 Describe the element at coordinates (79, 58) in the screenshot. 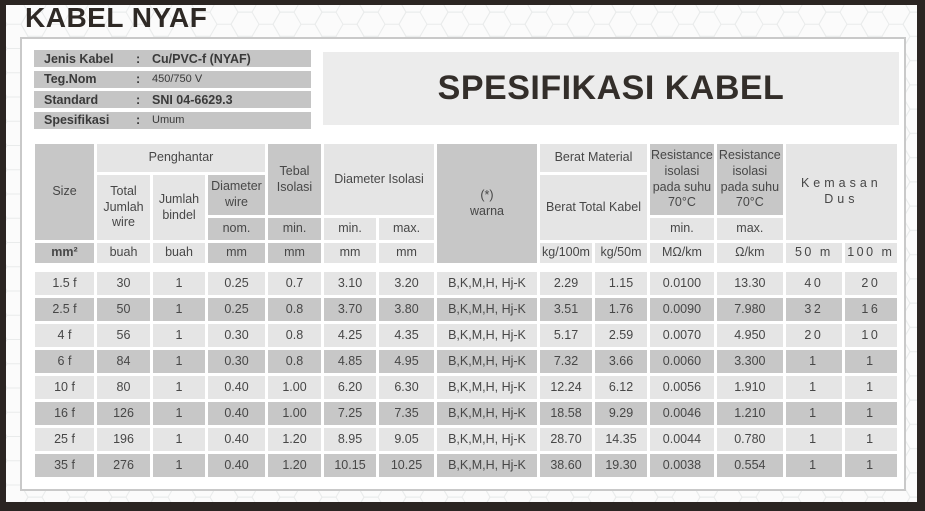

I see `info-label: Jenis Kabel` at that location.